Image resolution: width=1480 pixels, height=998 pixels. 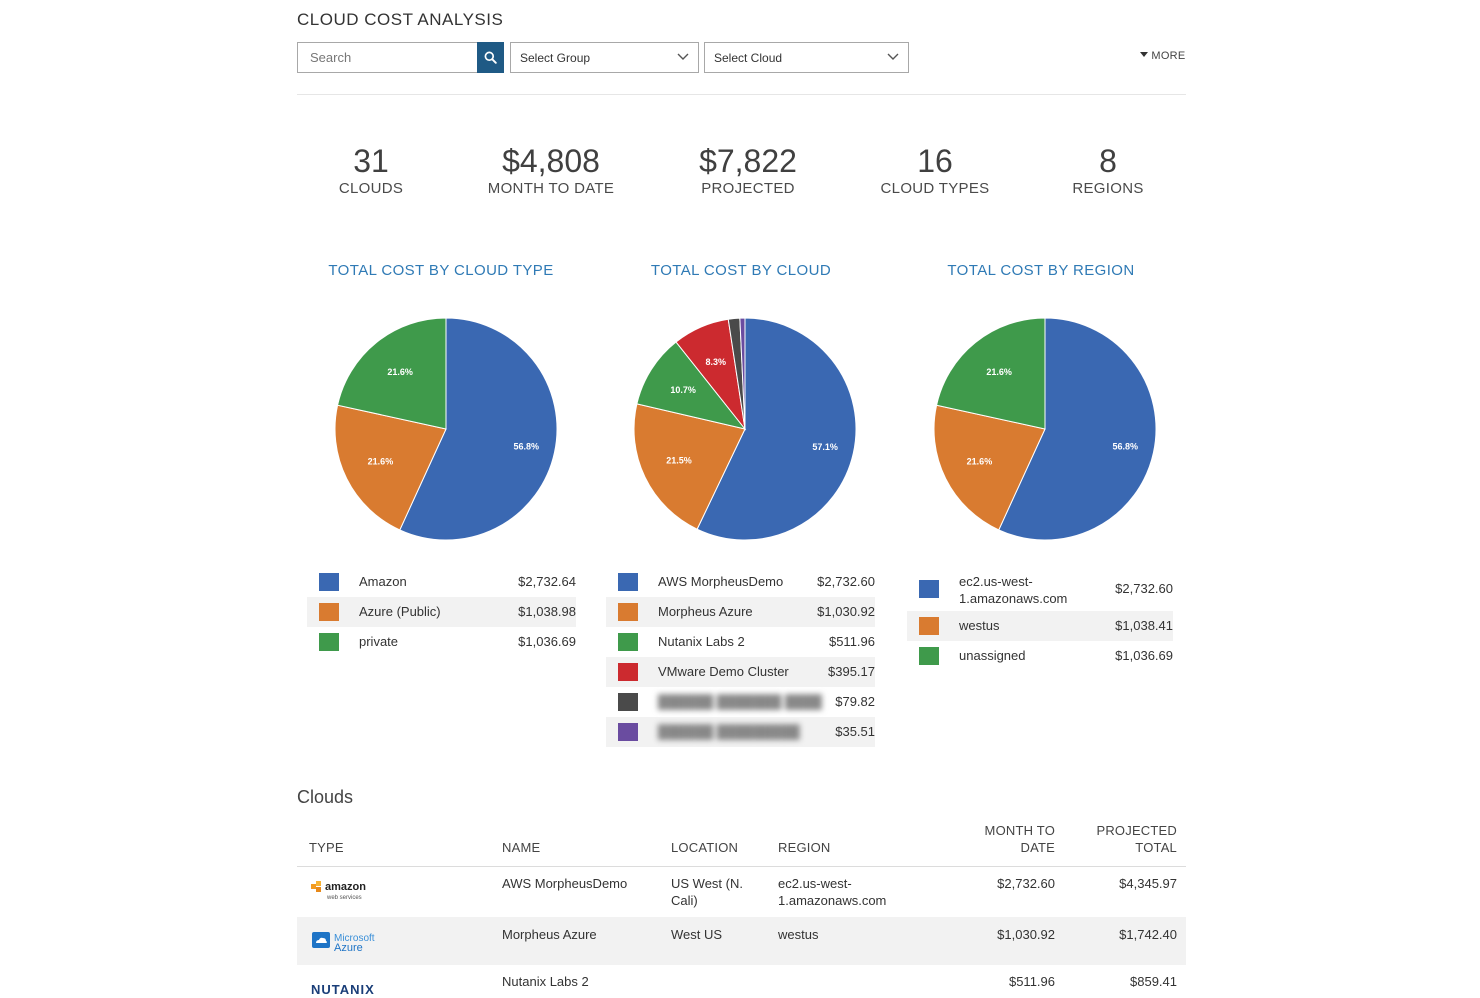 I want to click on legend-row: Azure (Public) $1,038.98, so click(x=441, y=612).